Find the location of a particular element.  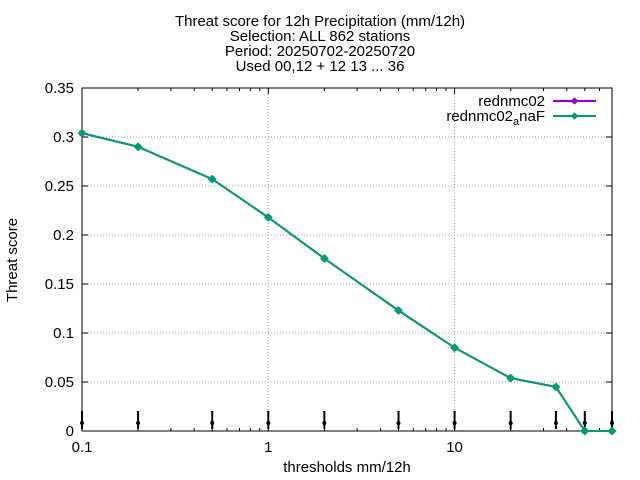

legend: rednmc02 rednmc02anaF is located at coordinates (521, 110).